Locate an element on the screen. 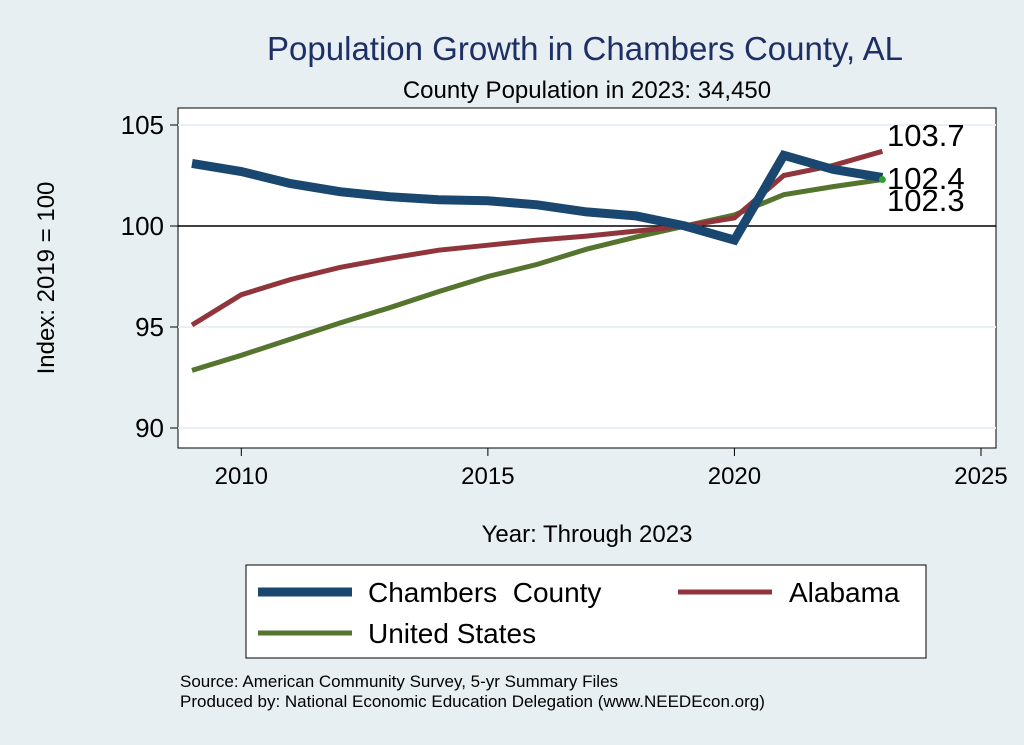 This screenshot has height=745, width=1024. y-tick-label: 90 is located at coordinates (149, 428).